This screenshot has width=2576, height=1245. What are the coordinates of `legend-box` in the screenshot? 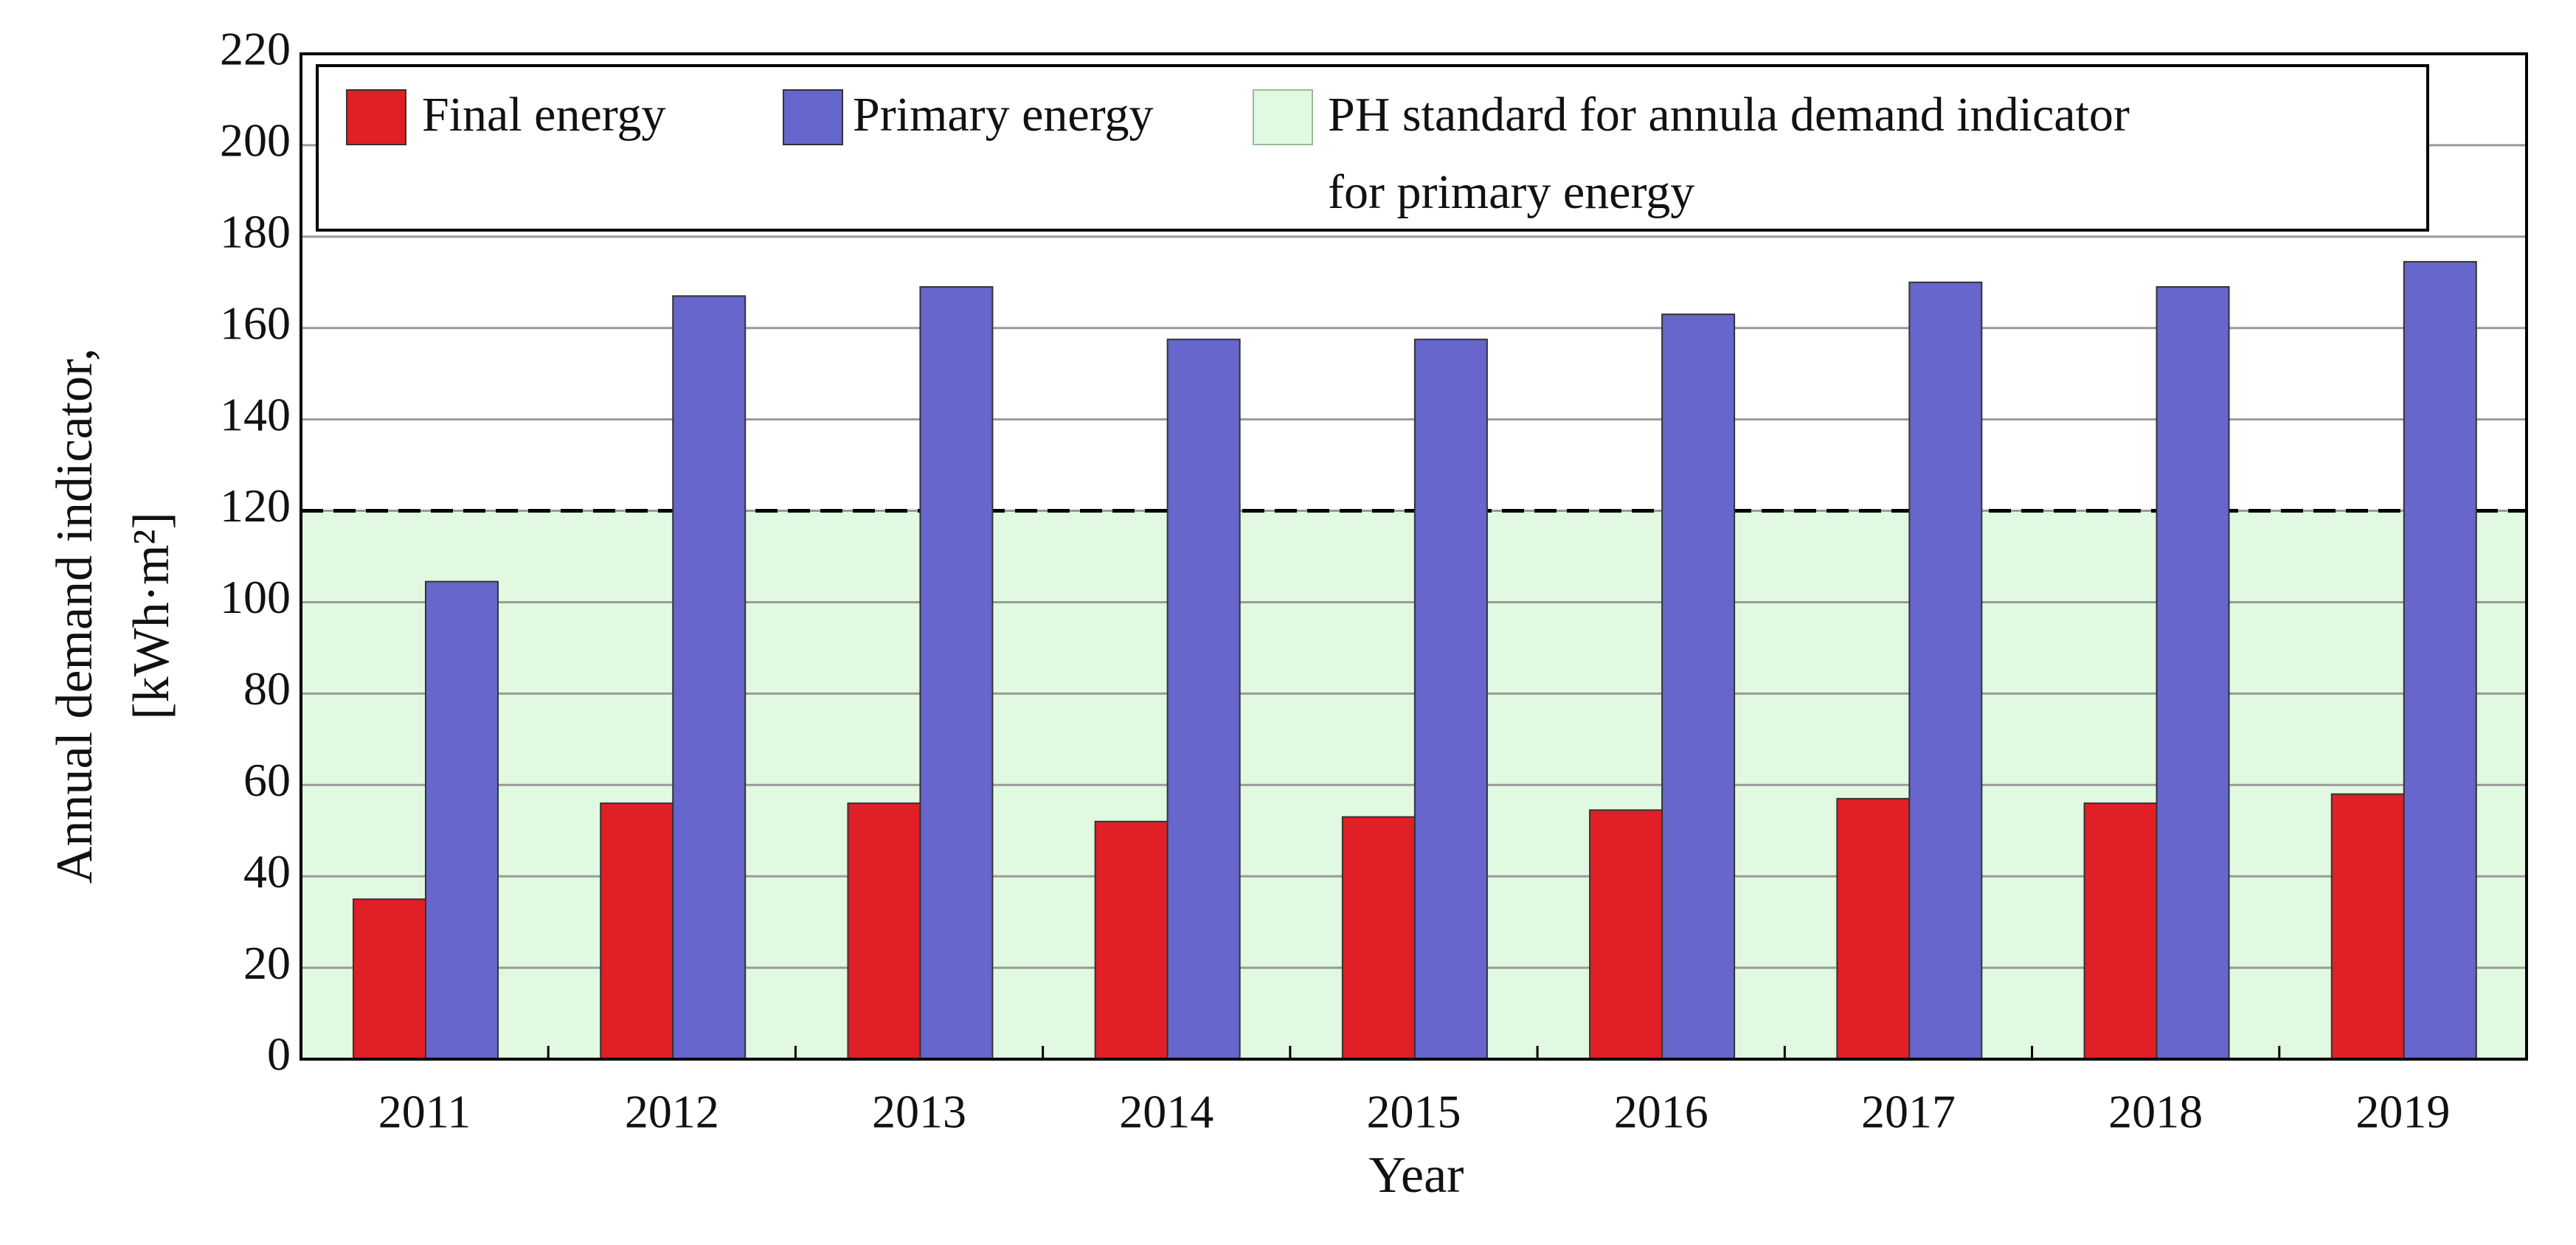 It's located at (1373, 148).